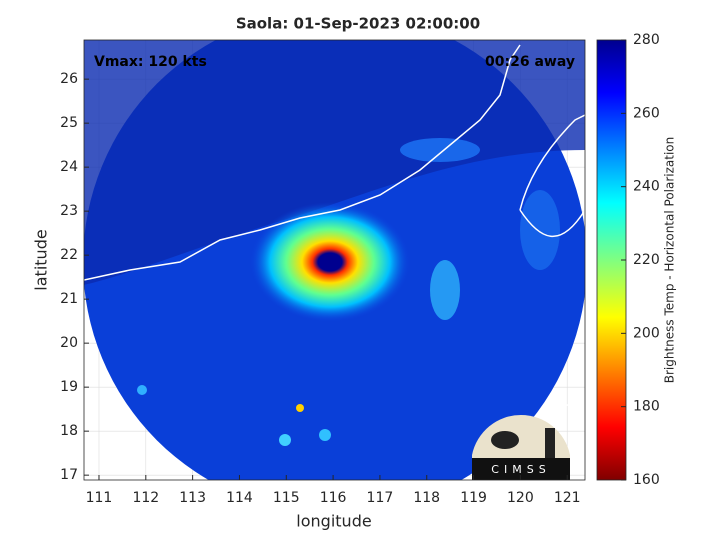 The height and width of the screenshot is (544, 720). Describe the element at coordinates (69, 167) in the screenshot. I see `y-tick-label: 24` at that location.